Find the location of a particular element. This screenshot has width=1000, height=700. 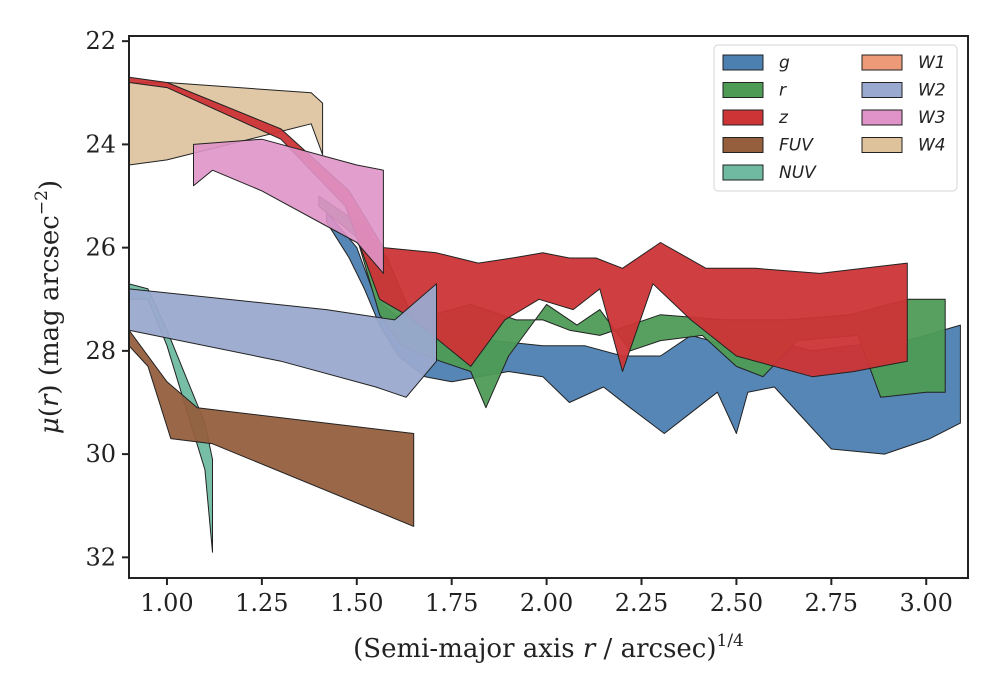

legend-label-z: z is located at coordinates (783, 118).